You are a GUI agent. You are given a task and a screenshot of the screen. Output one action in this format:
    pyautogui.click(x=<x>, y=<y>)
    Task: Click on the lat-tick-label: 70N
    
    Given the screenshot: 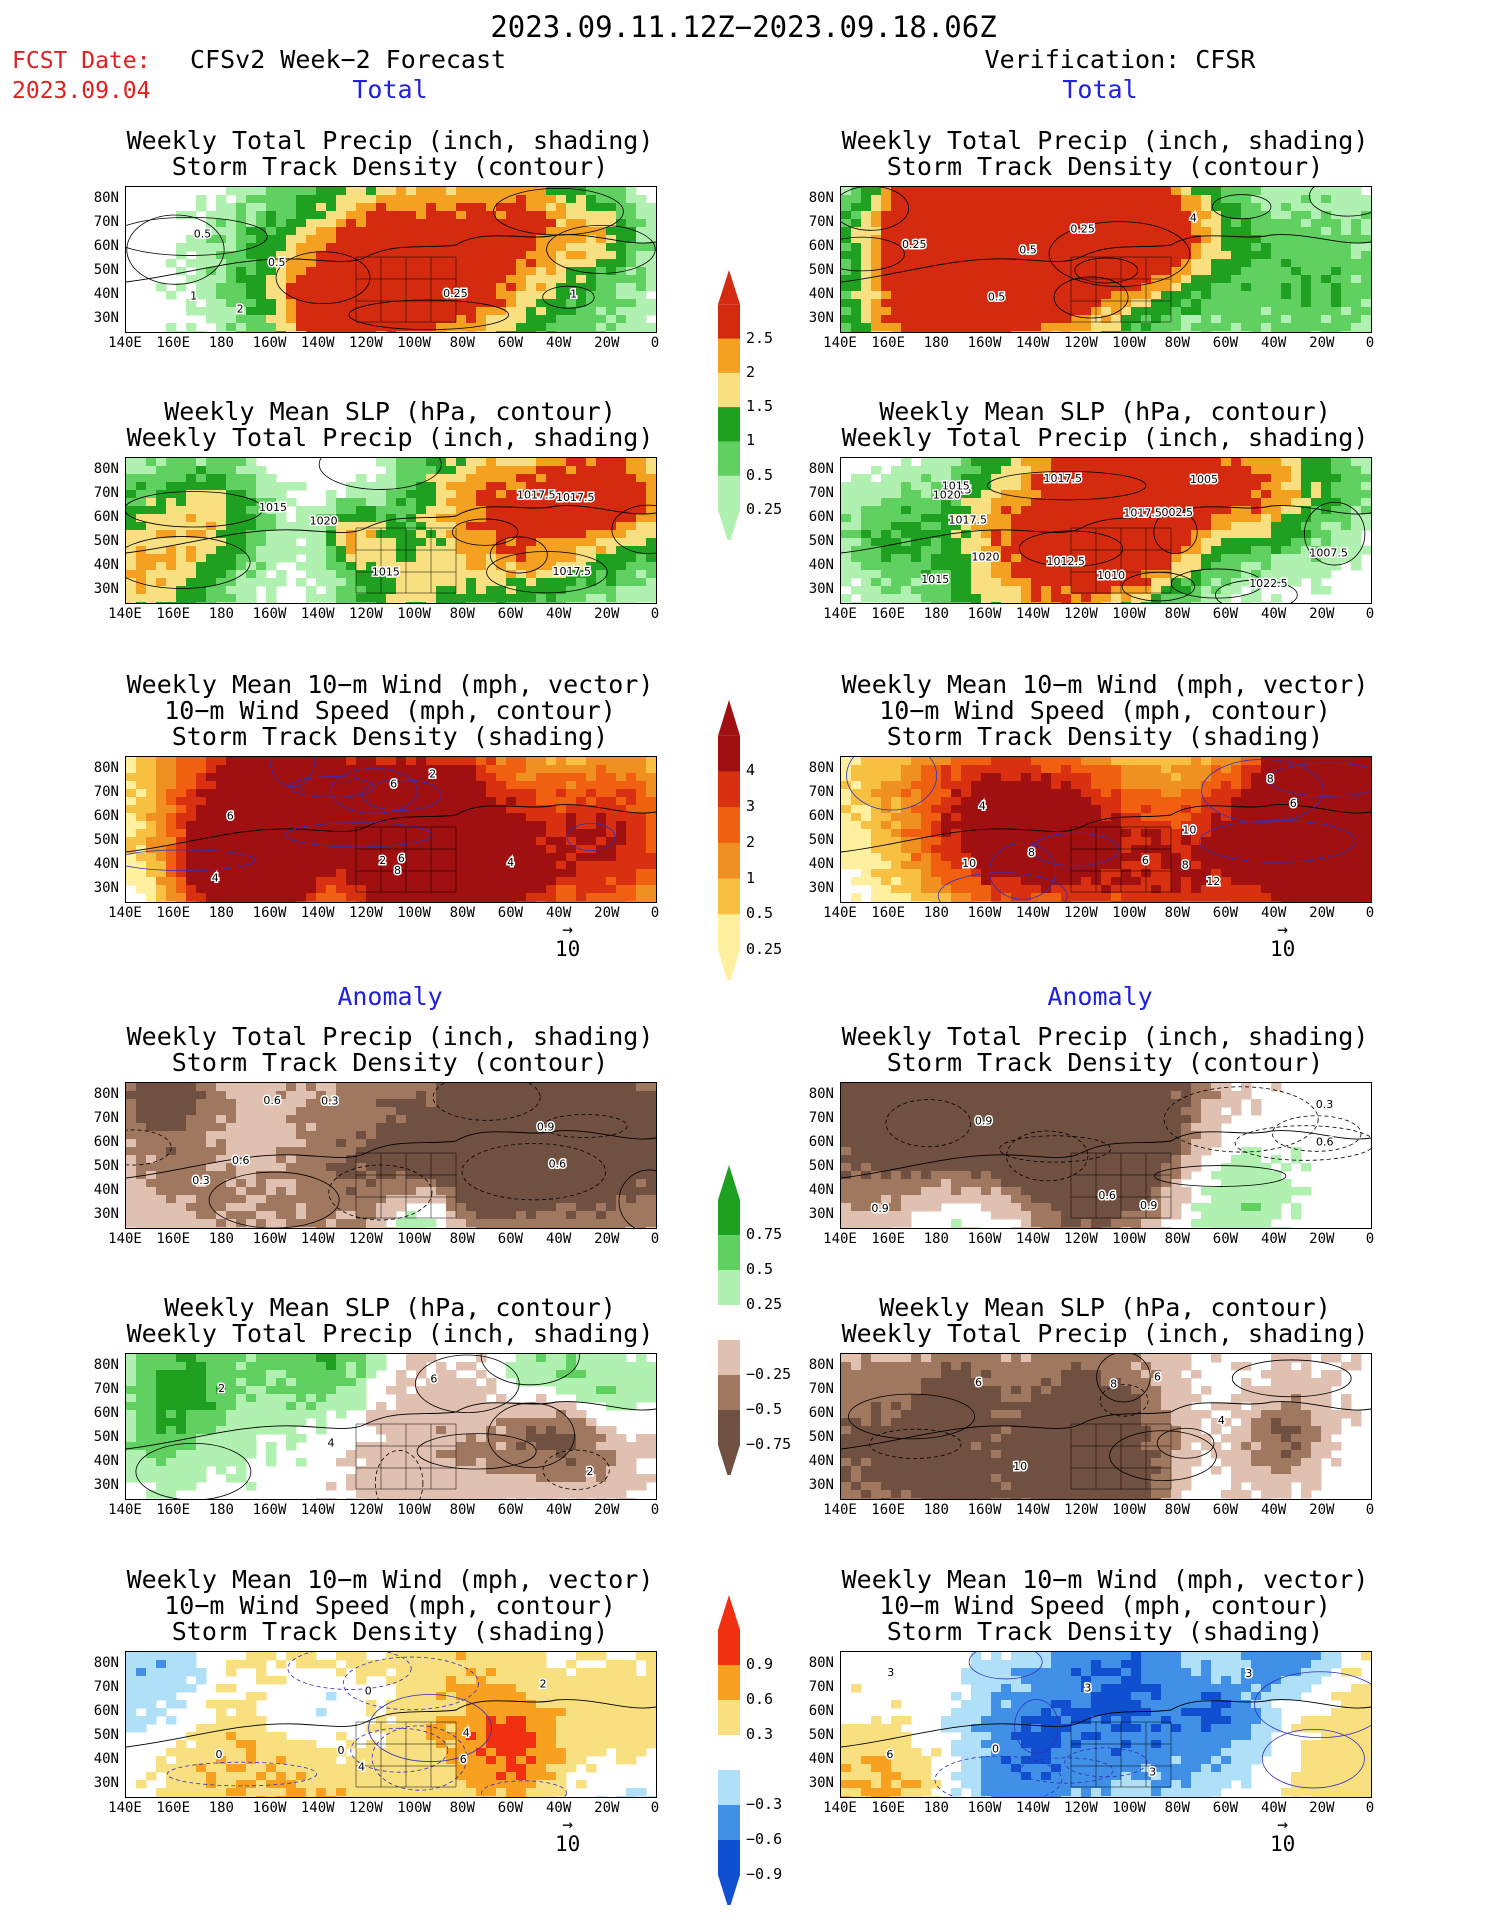 What is the action you would take?
    pyautogui.click(x=821, y=493)
    